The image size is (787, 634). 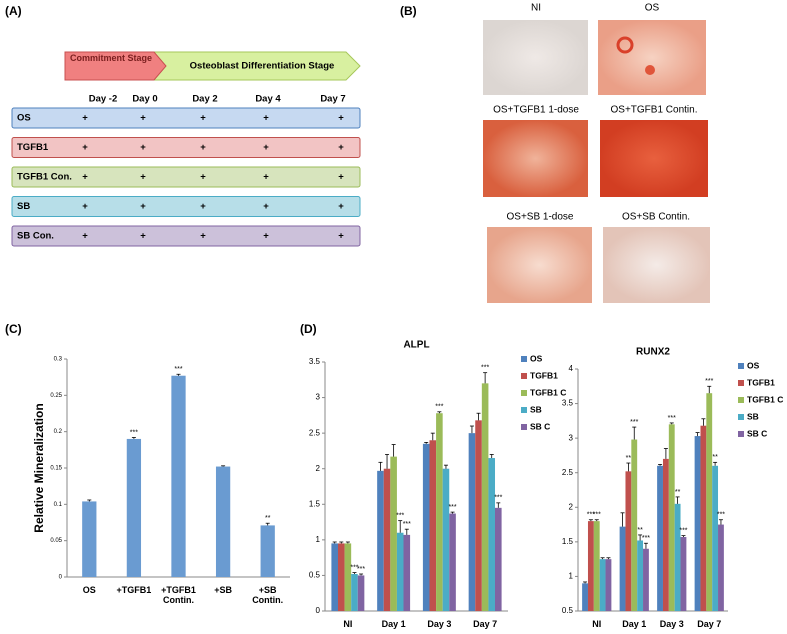 I want to click on x-tick-label: +SB Contin., so click(x=268, y=595).